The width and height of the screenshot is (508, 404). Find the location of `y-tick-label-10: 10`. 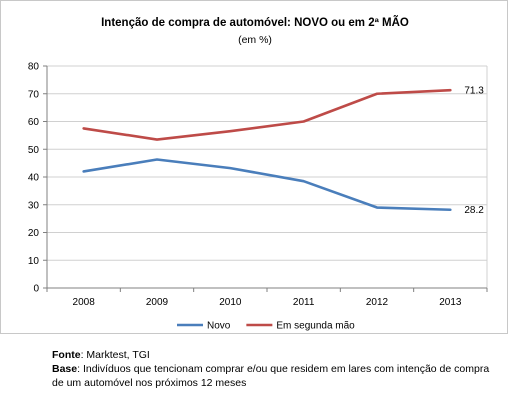

y-tick-label-10: 10 is located at coordinates (34, 261).